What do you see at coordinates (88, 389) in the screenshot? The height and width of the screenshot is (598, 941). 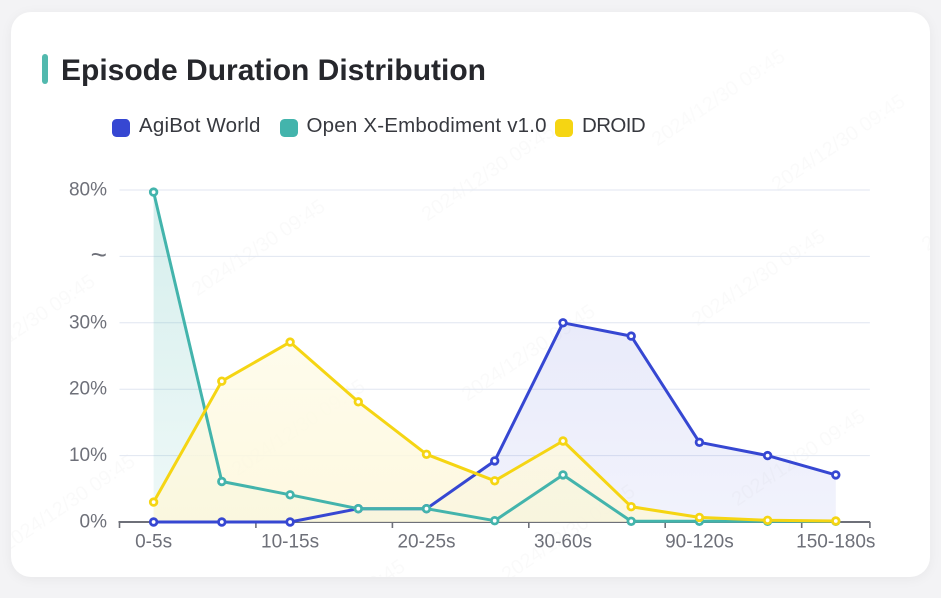 I see `svg-text: 20%` at bounding box center [88, 389].